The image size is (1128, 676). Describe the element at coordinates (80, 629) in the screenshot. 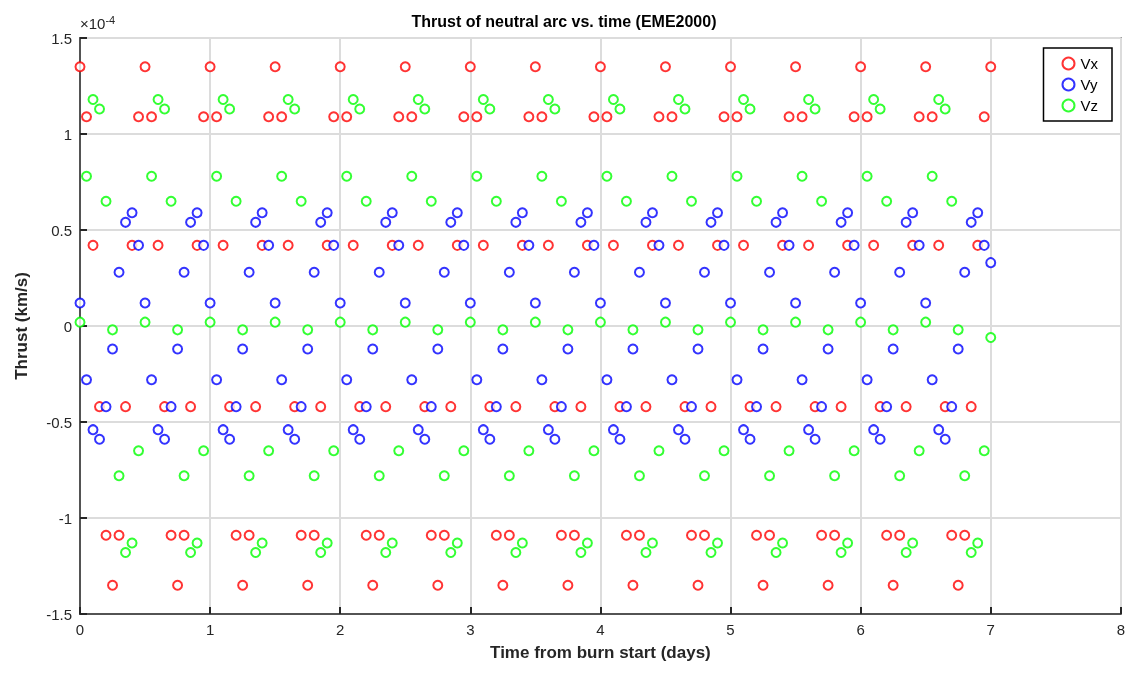

I see `x-tick-label: 0` at that location.